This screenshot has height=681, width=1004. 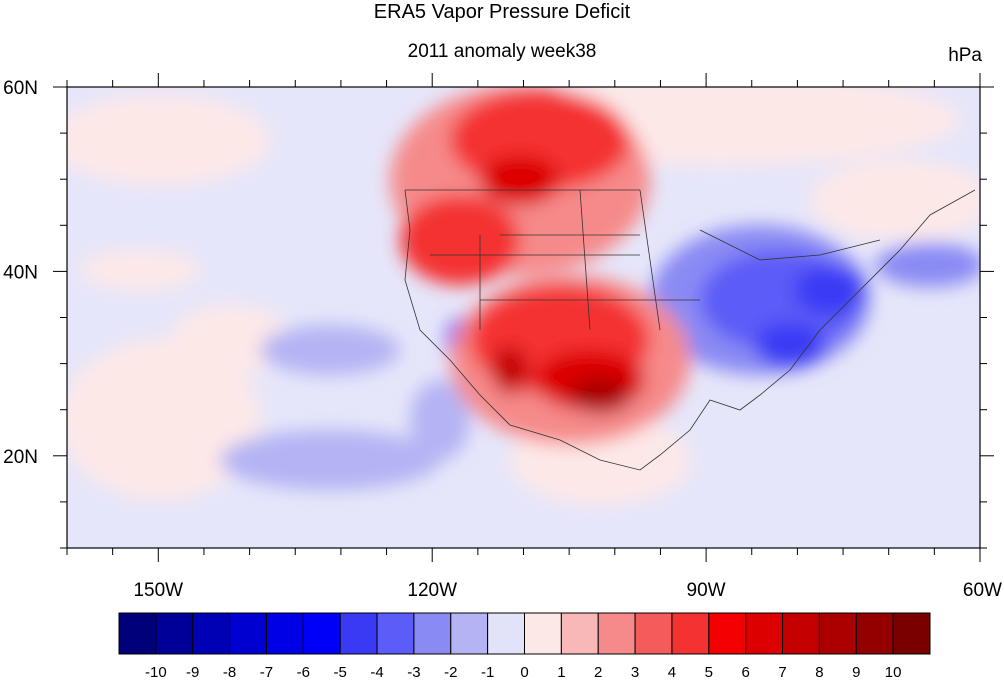 I want to click on colorbar-label: 5, so click(x=709, y=672).